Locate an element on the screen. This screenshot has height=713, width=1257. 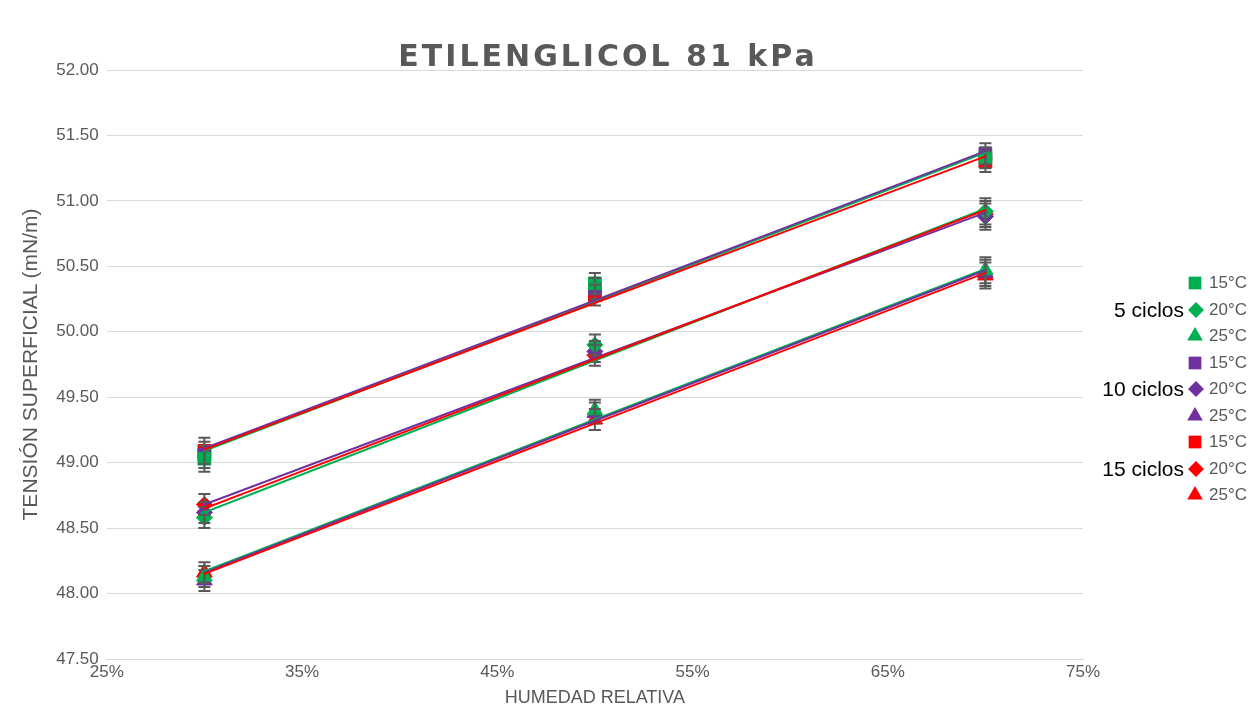
y-tick-label: 51.50 is located at coordinates (77, 135).